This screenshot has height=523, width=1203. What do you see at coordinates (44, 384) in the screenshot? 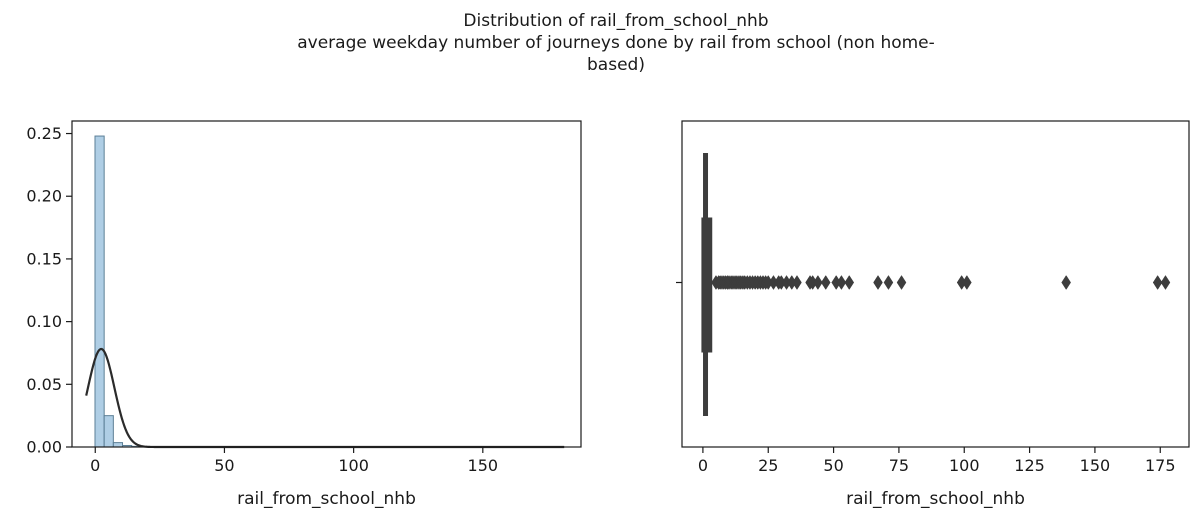
I see `y-tick-label: 0.05` at bounding box center [44, 384].